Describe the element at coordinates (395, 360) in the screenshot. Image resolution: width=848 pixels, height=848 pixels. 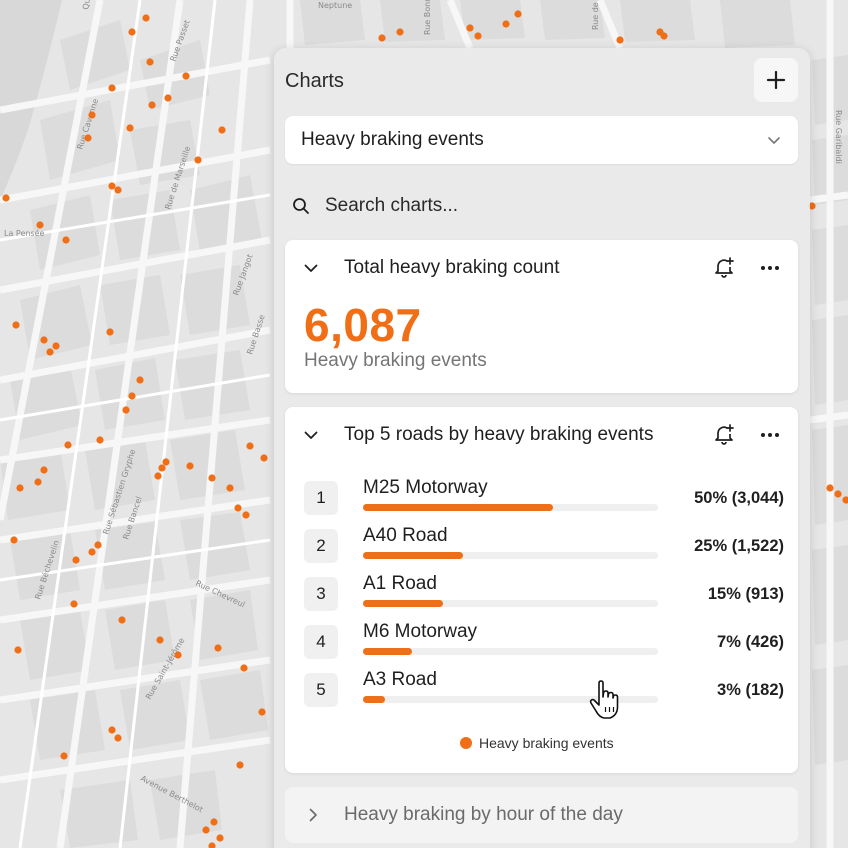
I see `kpi-label: Heavy braking events` at that location.